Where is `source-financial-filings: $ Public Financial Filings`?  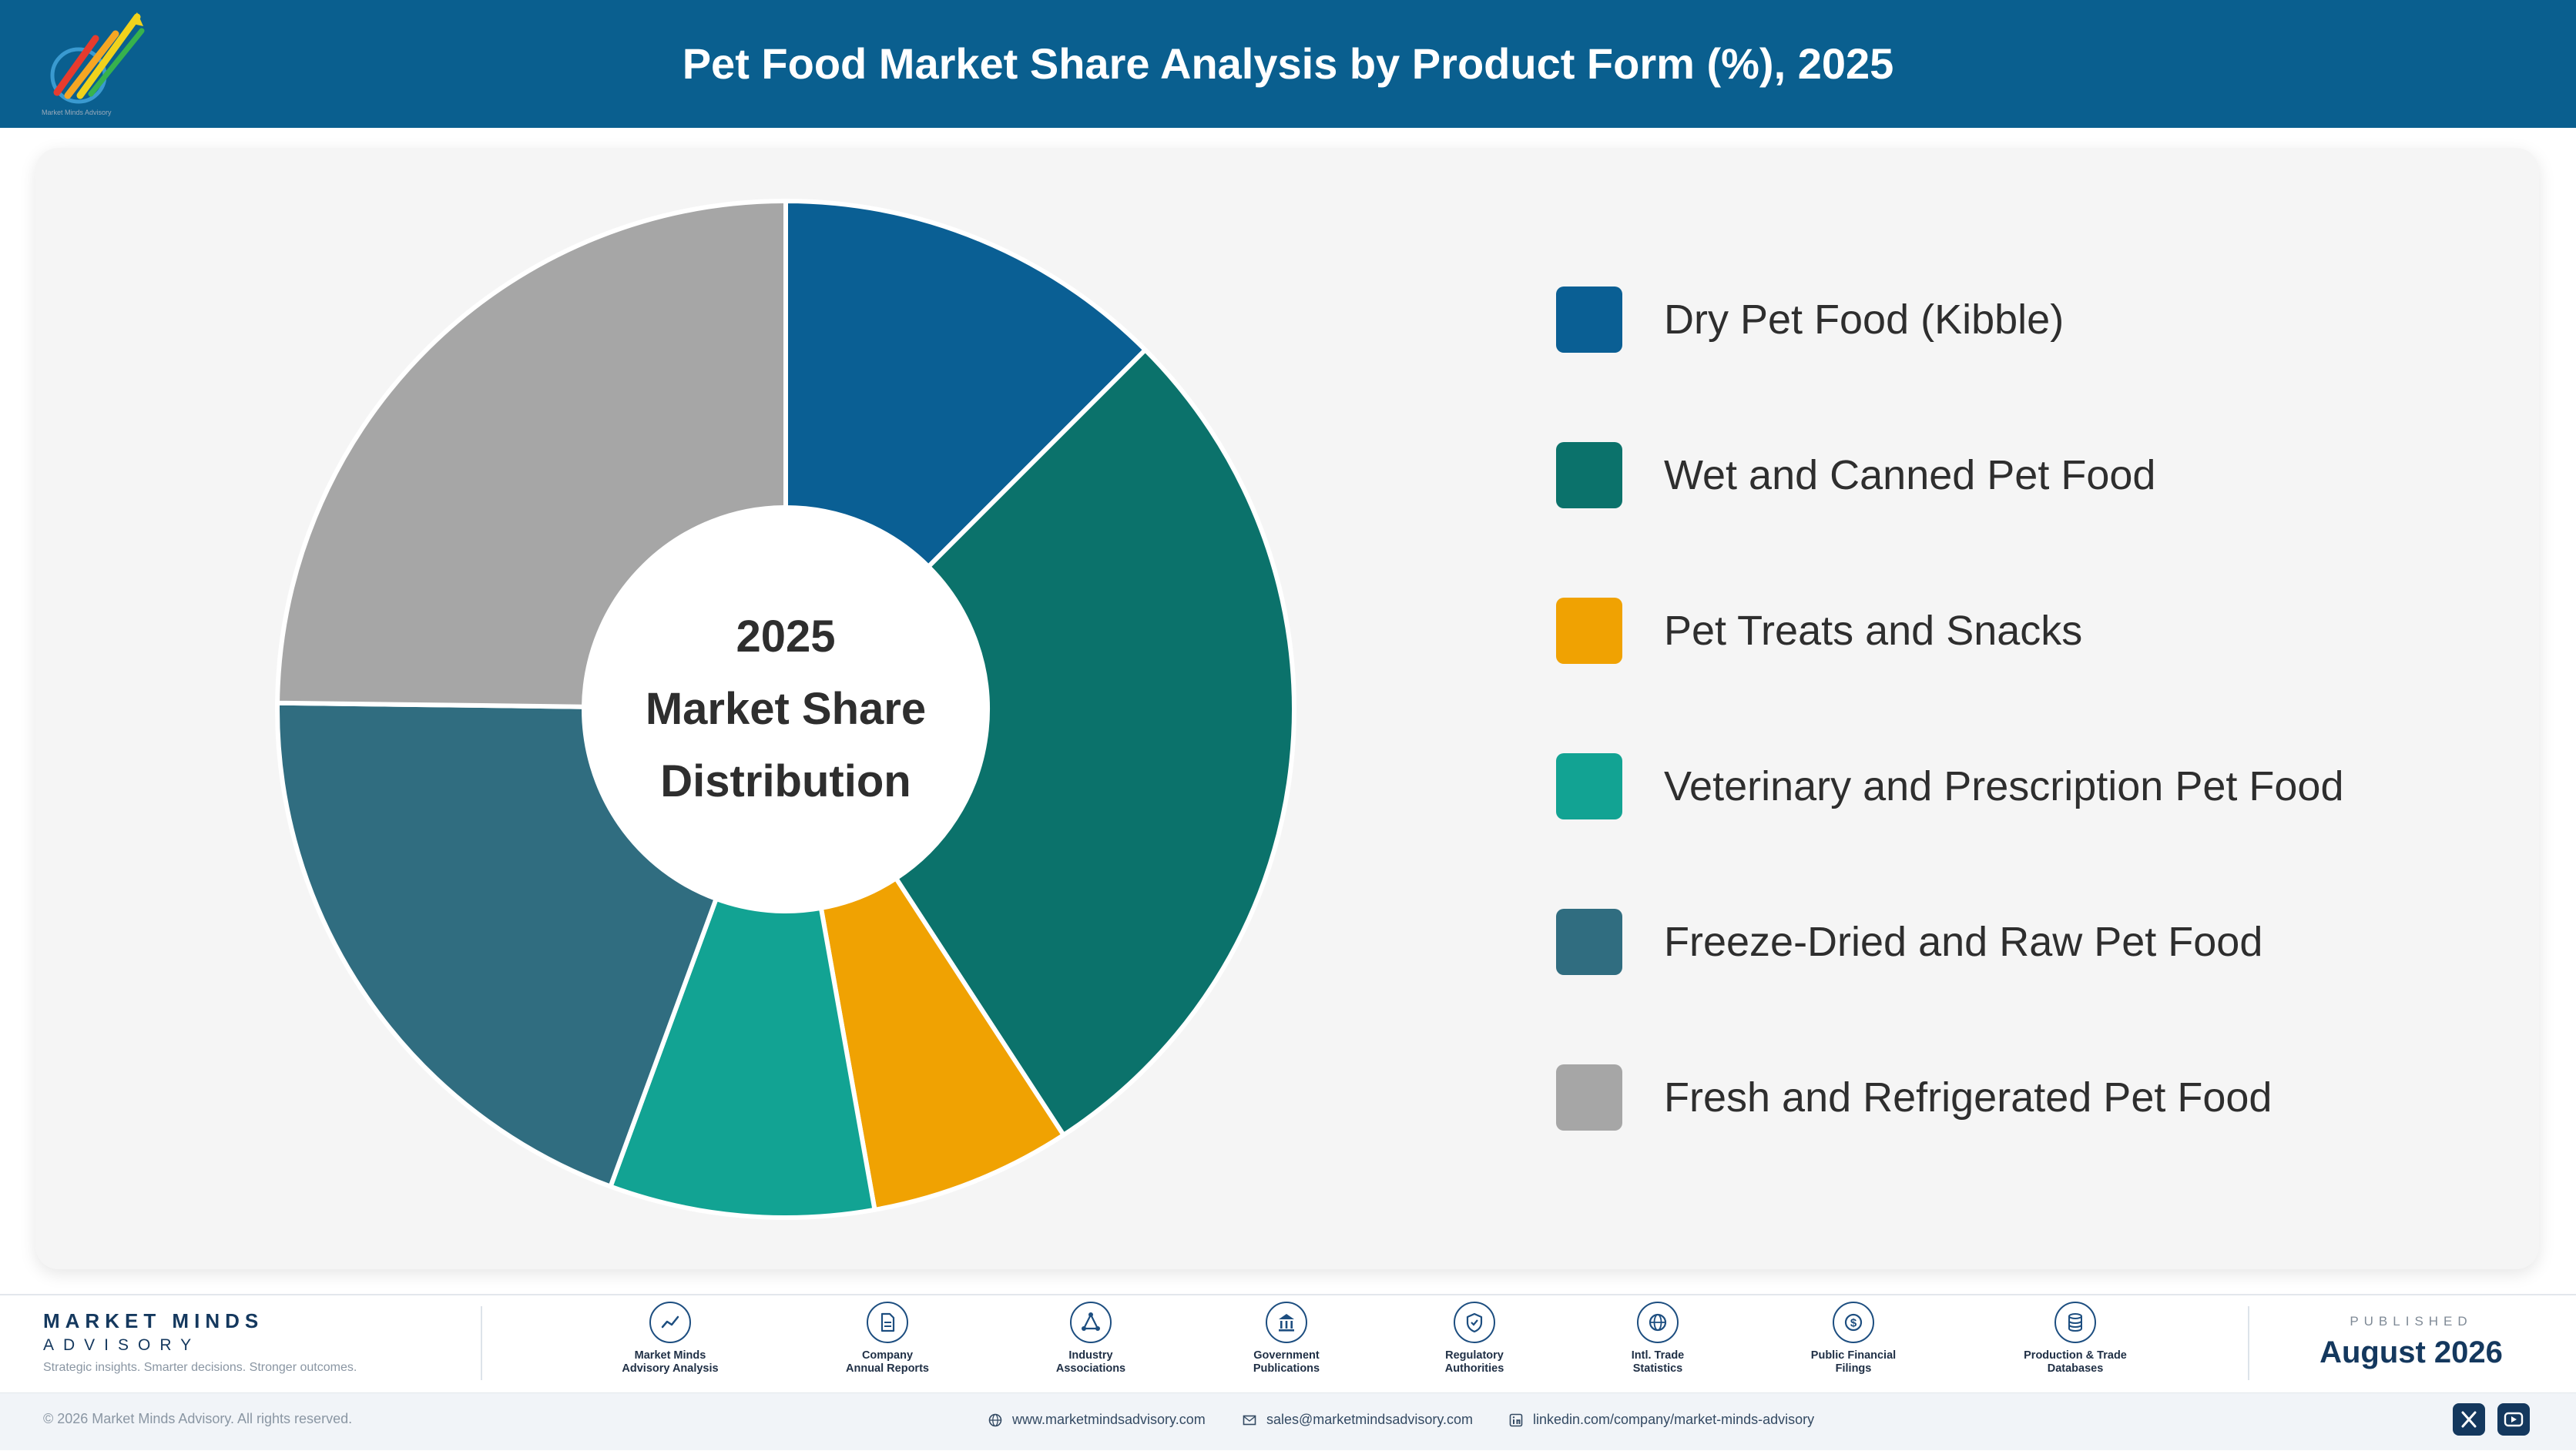
source-financial-filings: $ Public Financial Filings is located at coordinates (1853, 1339).